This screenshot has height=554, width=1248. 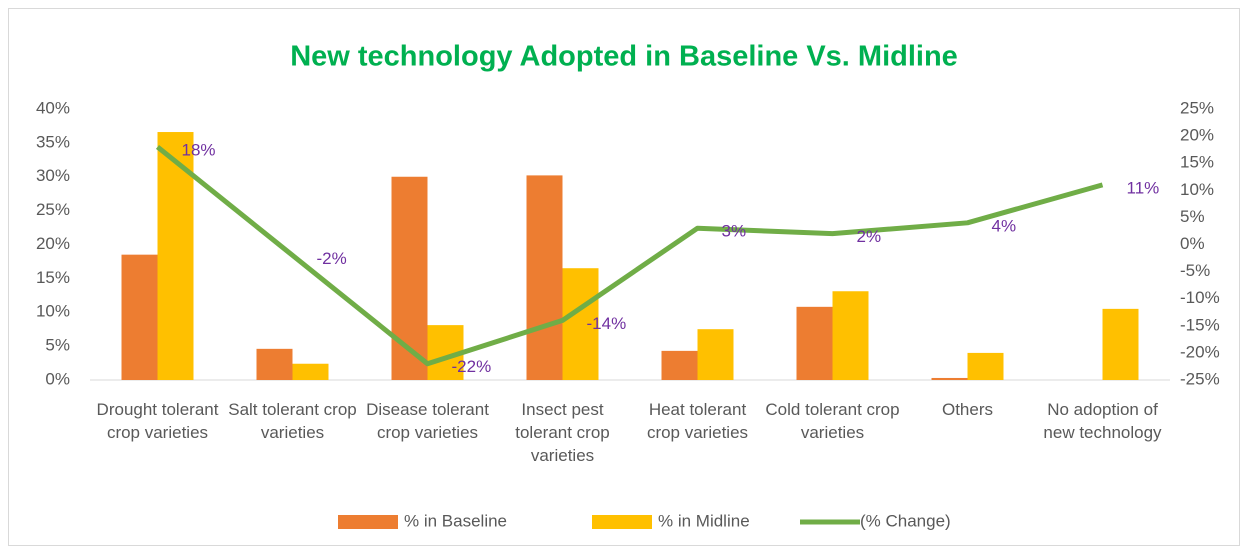 What do you see at coordinates (332, 258) in the screenshot?
I see `data-label: -2%` at bounding box center [332, 258].